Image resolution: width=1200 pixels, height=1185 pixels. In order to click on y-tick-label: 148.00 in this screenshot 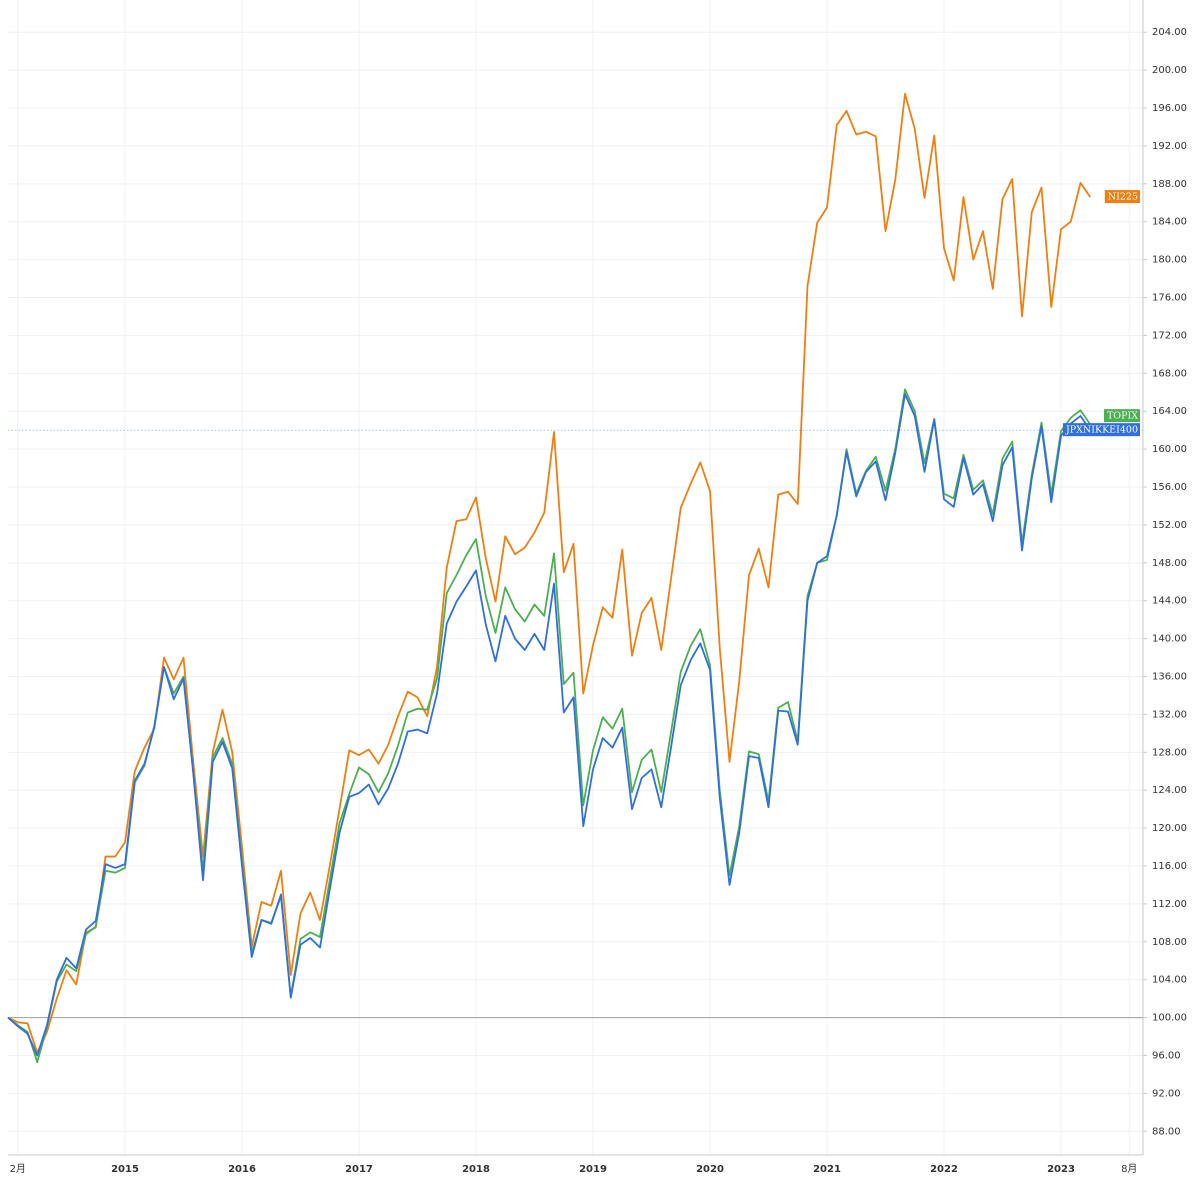, I will do `click(1169, 563)`.